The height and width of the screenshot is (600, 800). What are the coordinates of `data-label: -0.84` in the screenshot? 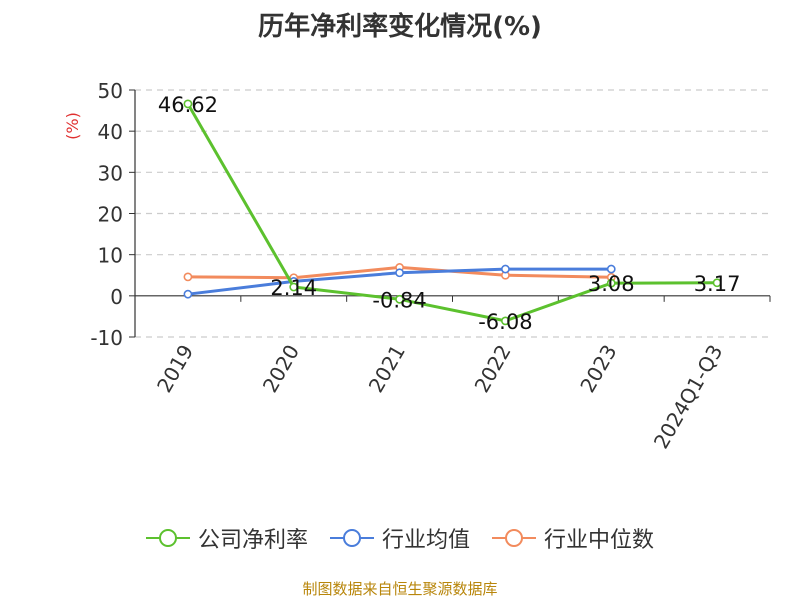 It's located at (399, 300).